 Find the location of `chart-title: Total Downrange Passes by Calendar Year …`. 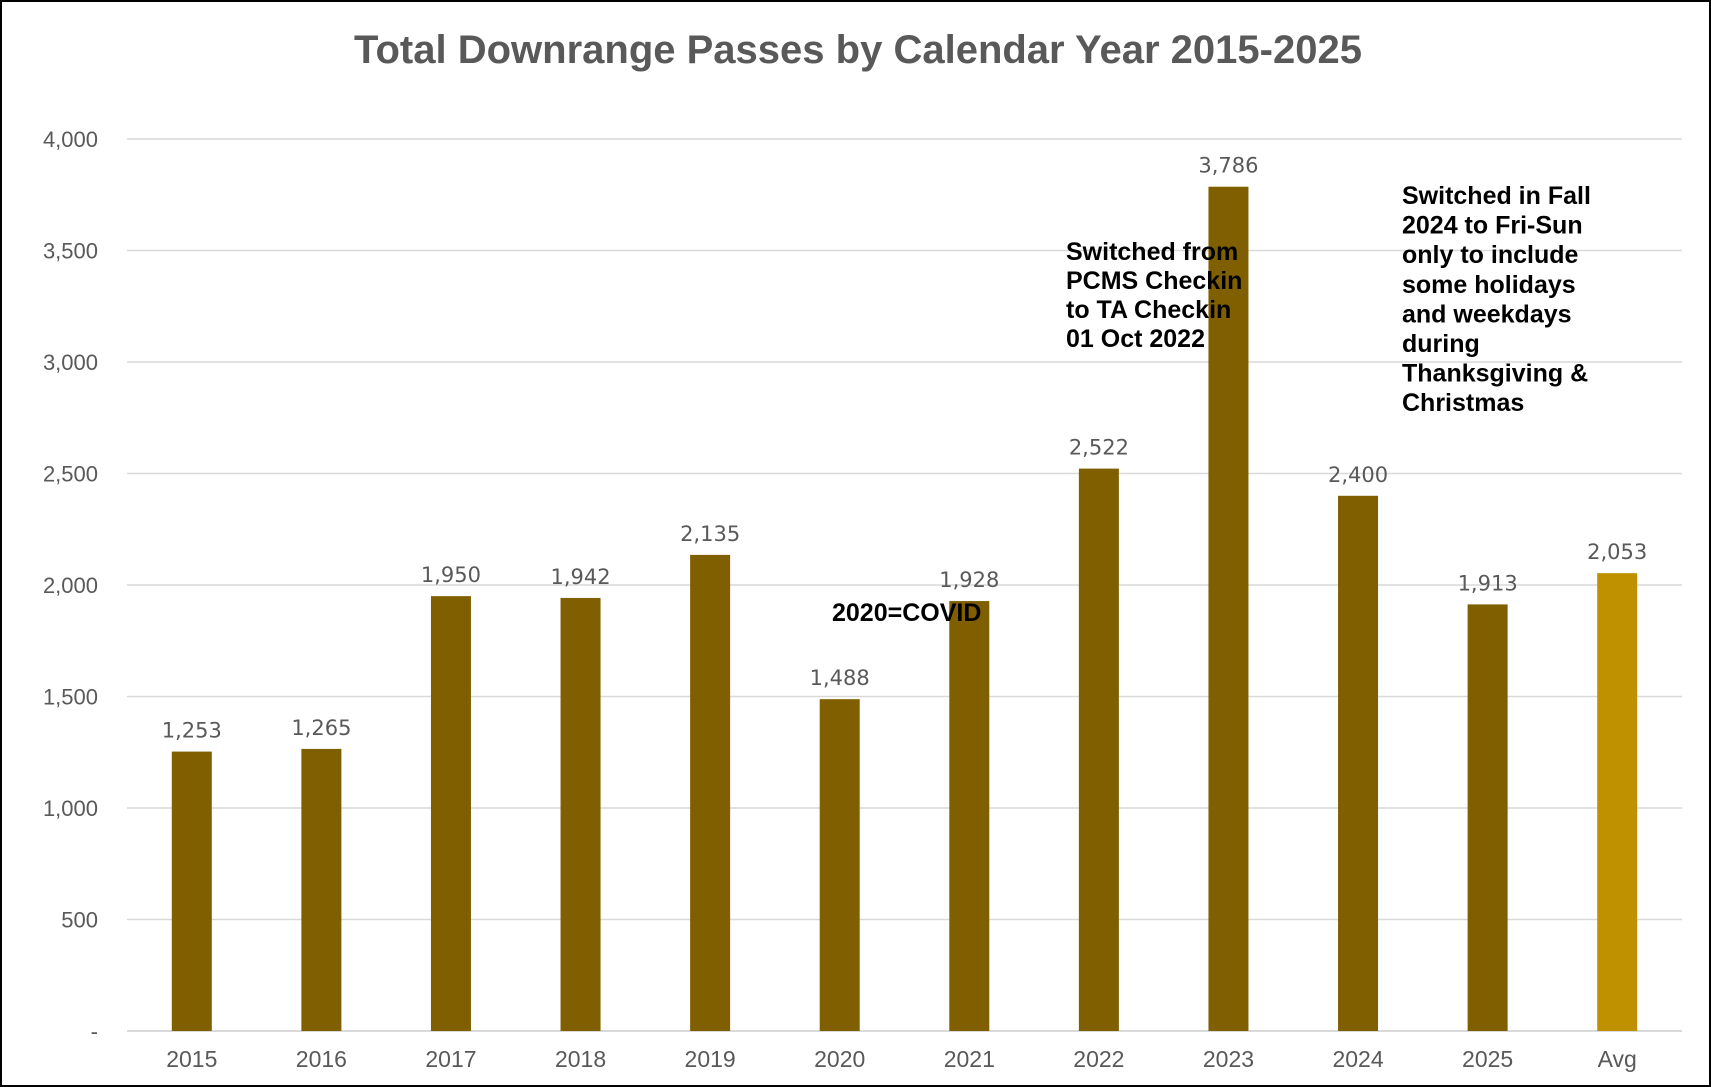

chart-title: Total Downrange Passes by Calendar Year … is located at coordinates (858, 50).